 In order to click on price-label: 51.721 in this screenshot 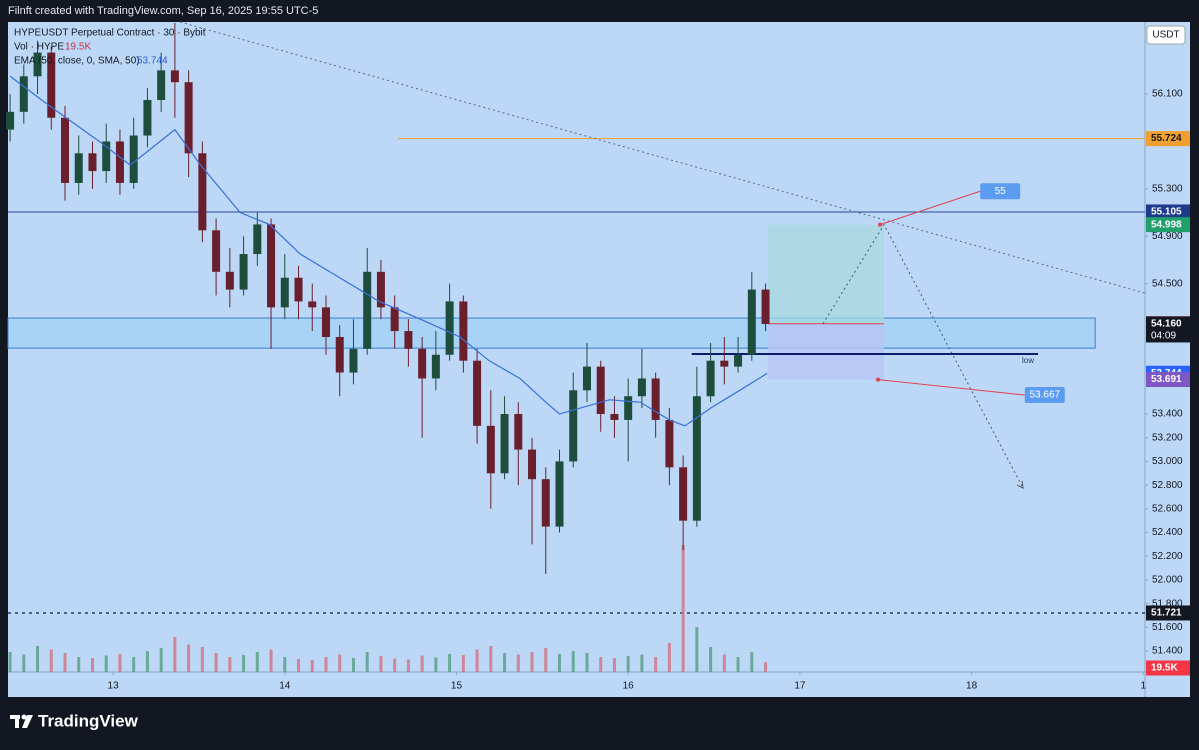, I will do `click(1166, 613)`.